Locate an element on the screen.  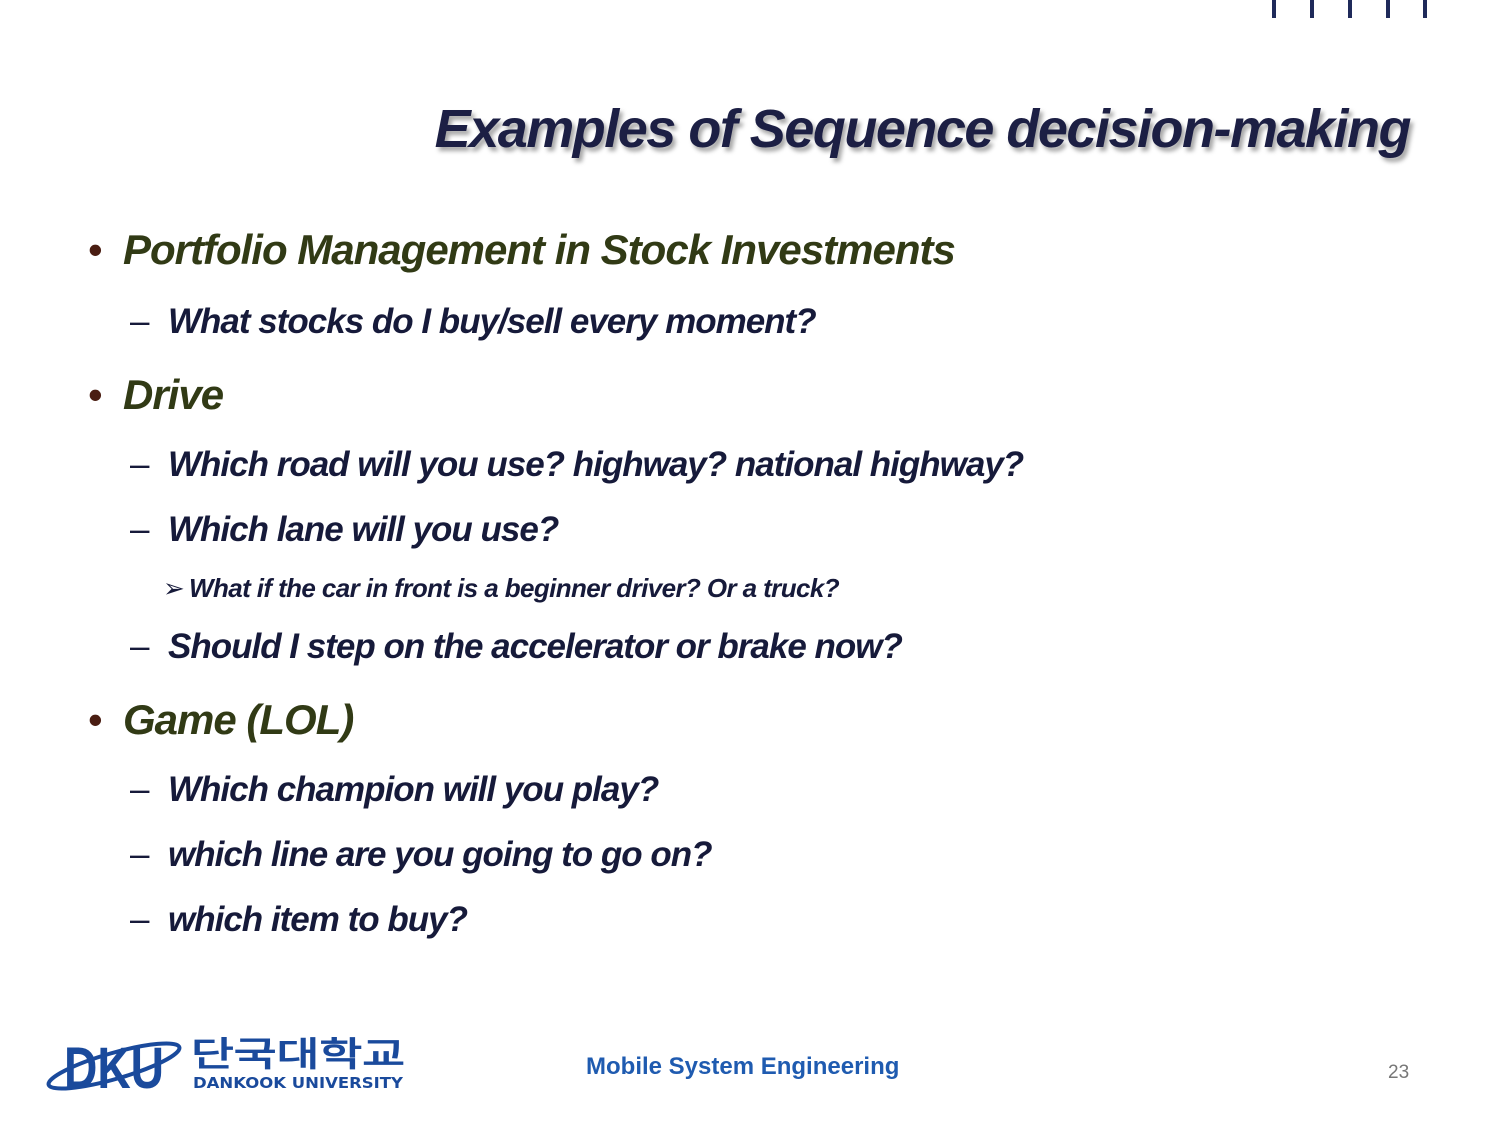
sub-bullet-text: Which lane will you use? is located at coordinates (363, 529).